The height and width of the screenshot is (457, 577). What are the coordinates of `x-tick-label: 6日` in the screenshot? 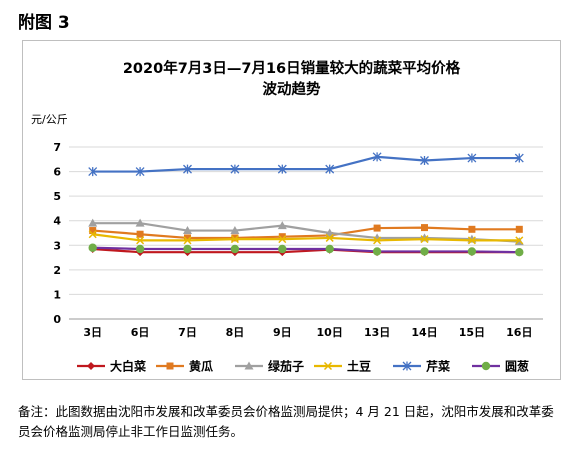 It's located at (140, 332).